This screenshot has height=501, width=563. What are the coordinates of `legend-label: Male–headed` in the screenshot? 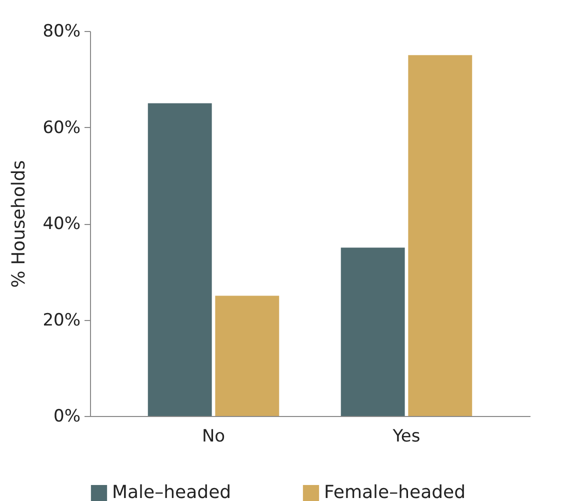 It's located at (172, 491).